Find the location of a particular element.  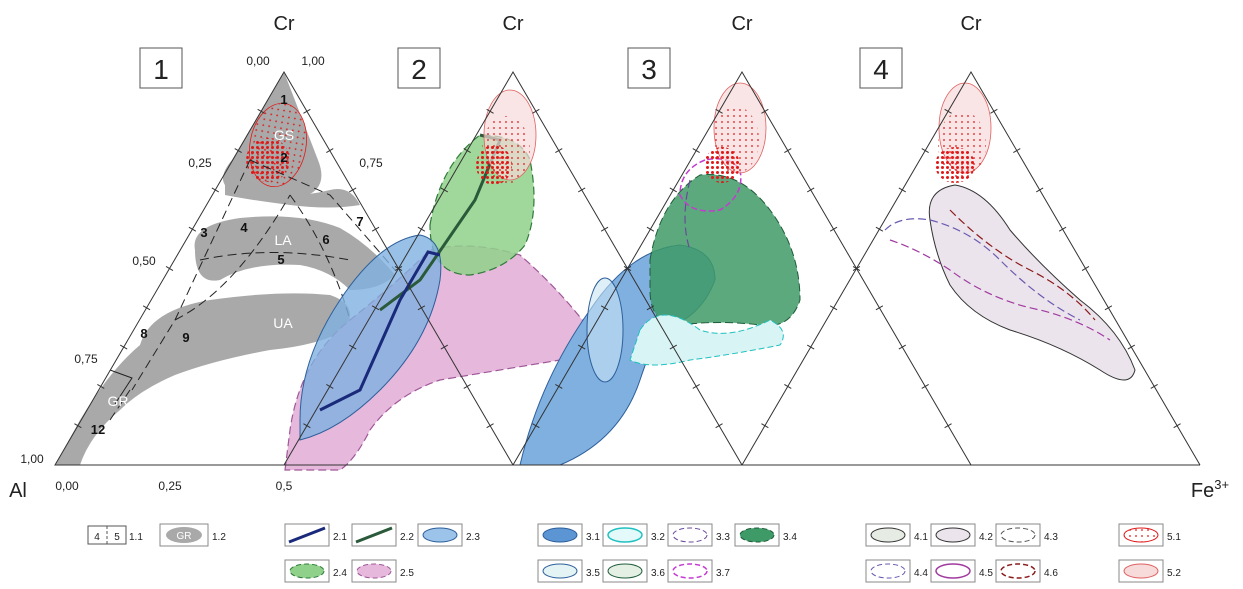

zone-name-ua: UA is located at coordinates (283, 323).